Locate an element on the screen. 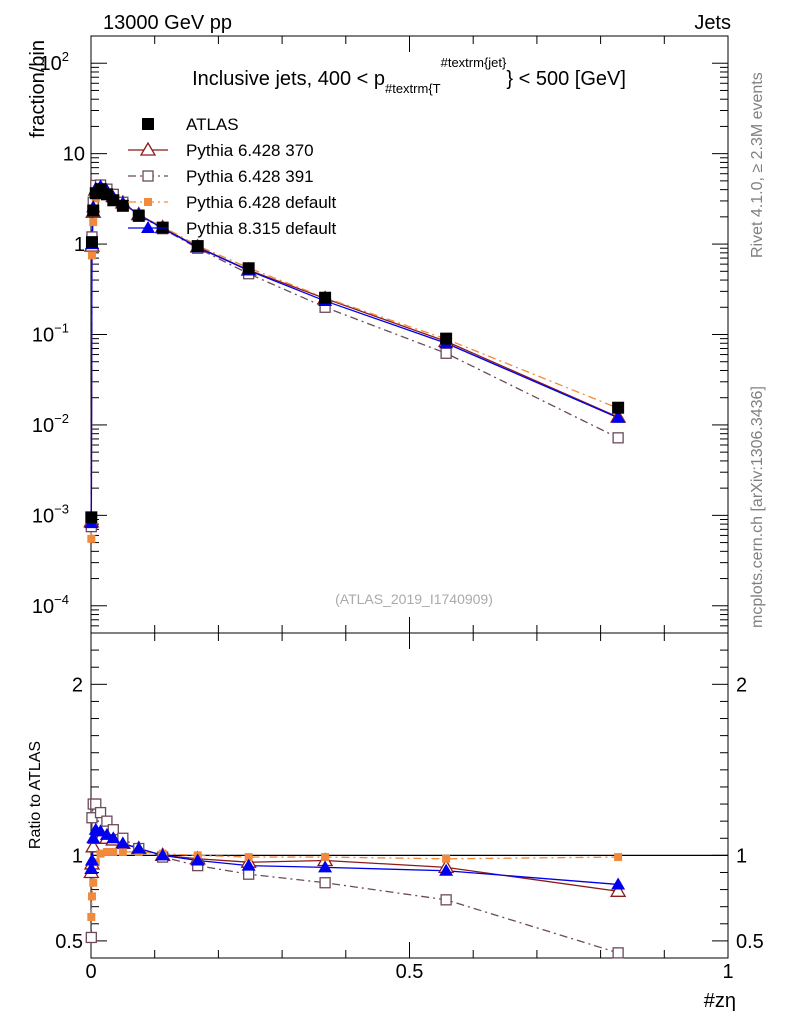  y-tick-label: 1 is located at coordinates (79, 245).